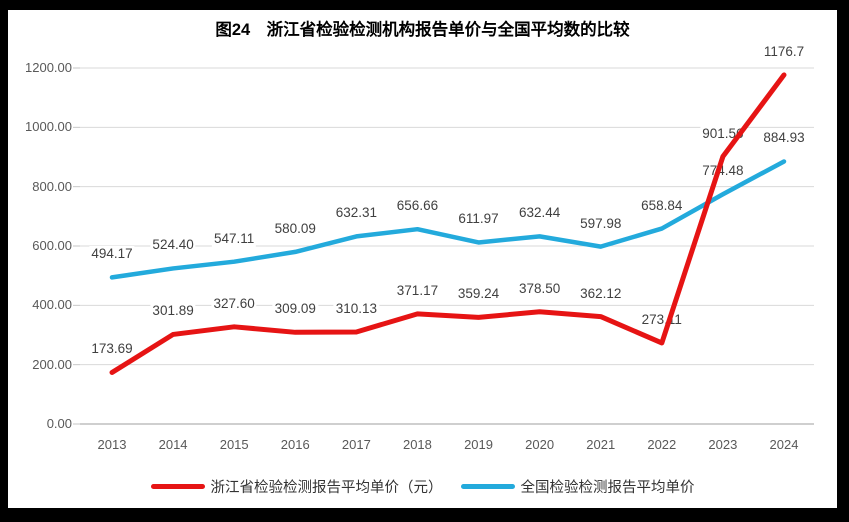 This screenshot has width=849, height=522. Describe the element at coordinates (112, 254) in the screenshot. I see `data-point-label: 494.17` at that location.